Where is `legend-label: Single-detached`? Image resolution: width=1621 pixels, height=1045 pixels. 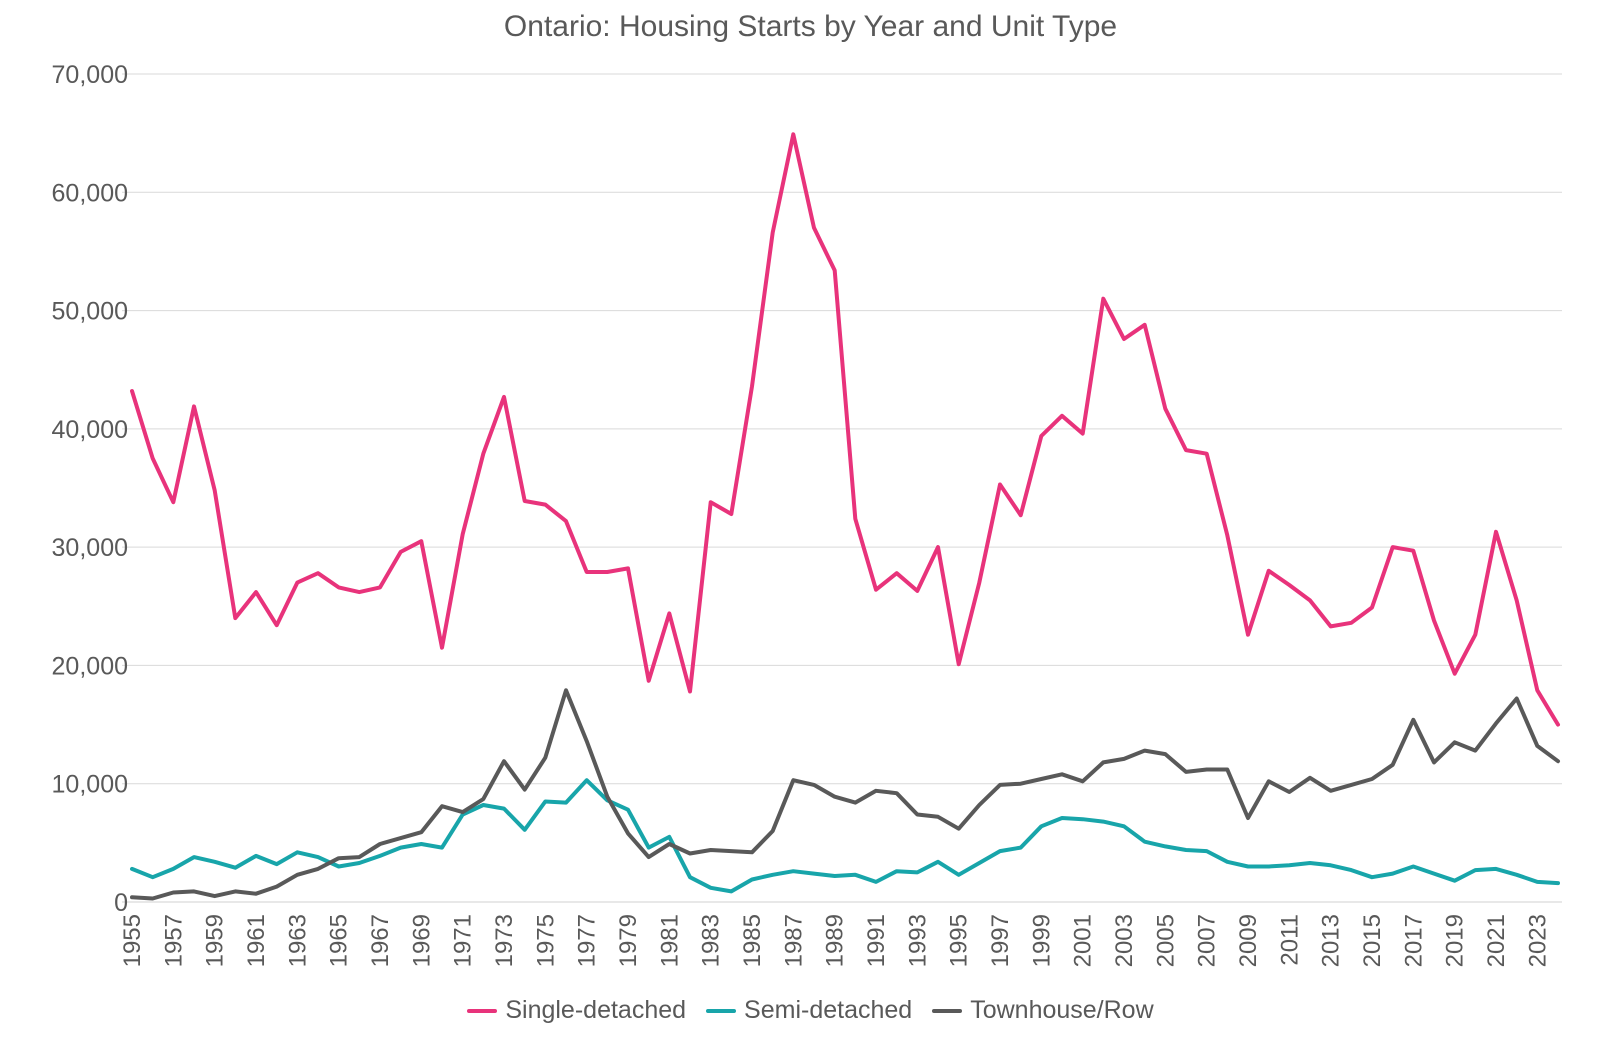 legend-label: Single-detached is located at coordinates (596, 1010).